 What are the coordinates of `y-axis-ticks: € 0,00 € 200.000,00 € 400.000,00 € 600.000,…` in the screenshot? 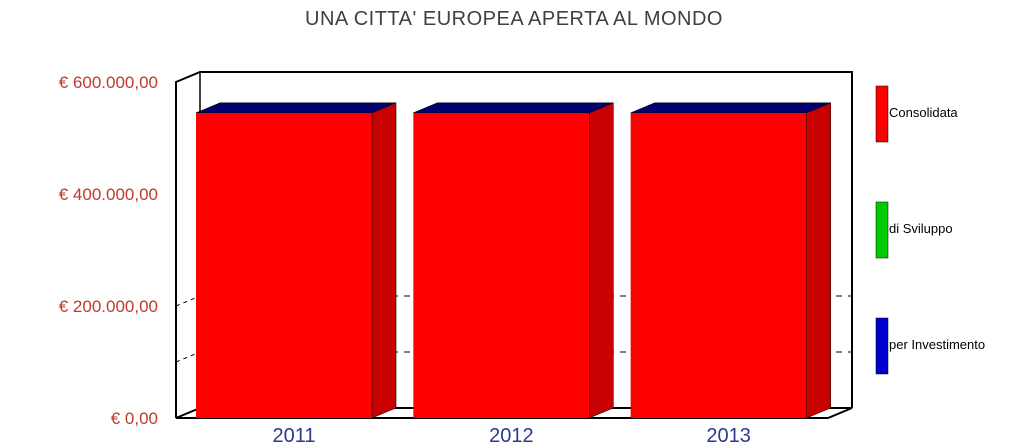 It's located at (108, 250).